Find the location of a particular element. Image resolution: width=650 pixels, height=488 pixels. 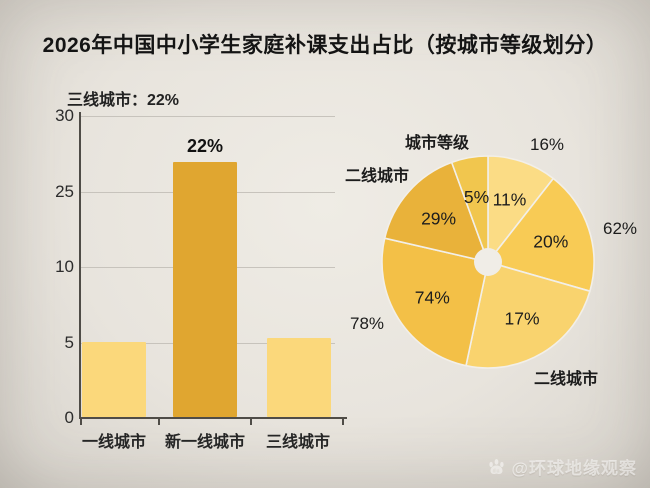

y-tick-label: 30 is located at coordinates (64, 115).